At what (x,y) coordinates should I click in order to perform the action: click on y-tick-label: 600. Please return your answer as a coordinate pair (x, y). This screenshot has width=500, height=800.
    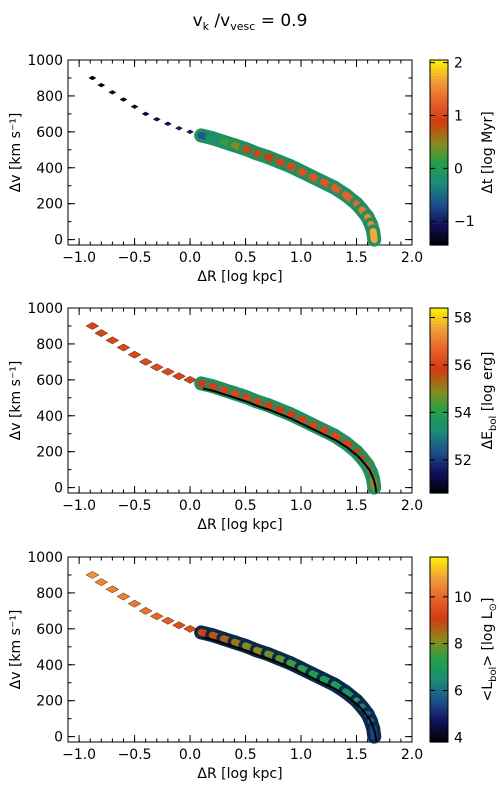
    Looking at the image, I should click on (49, 381).